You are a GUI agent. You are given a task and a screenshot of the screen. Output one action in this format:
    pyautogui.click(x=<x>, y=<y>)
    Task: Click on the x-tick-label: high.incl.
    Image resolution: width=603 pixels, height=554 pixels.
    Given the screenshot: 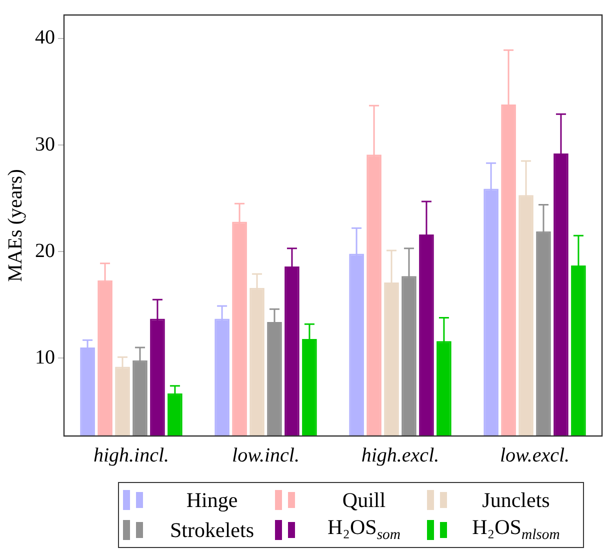 What is the action you would take?
    pyautogui.click(x=131, y=455)
    